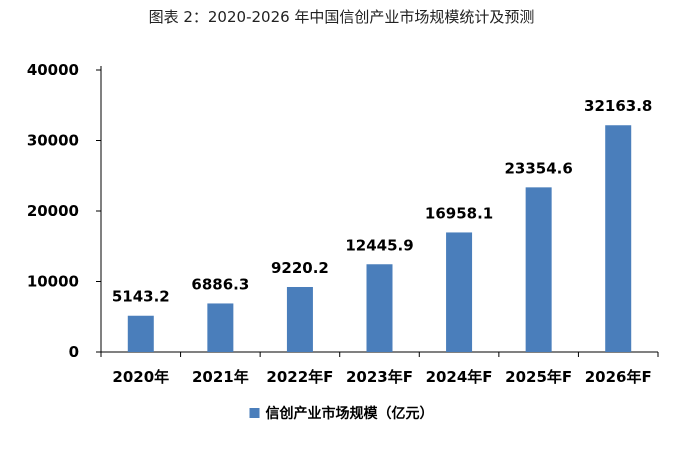 The height and width of the screenshot is (453, 683). I want to click on data-label: 12445.9, so click(379, 245).